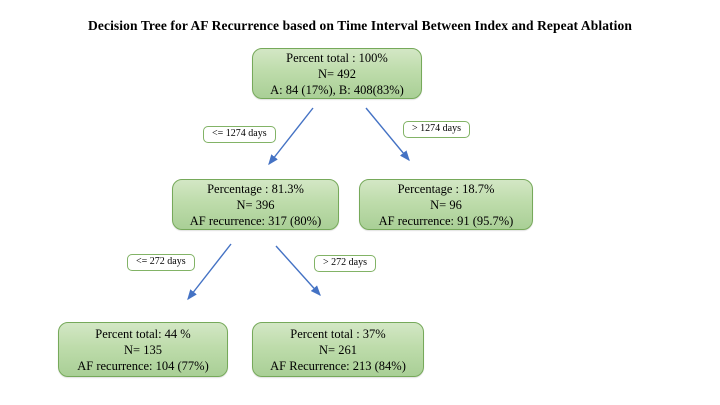 The width and height of the screenshot is (720, 405). I want to click on edge-label-le-272-days: <= 272 days, so click(161, 262).